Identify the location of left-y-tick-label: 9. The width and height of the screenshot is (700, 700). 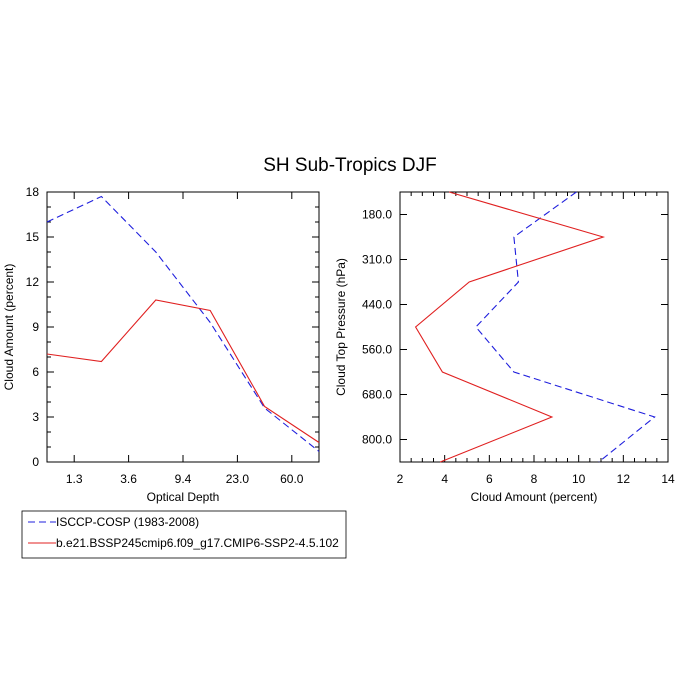
(35, 327).